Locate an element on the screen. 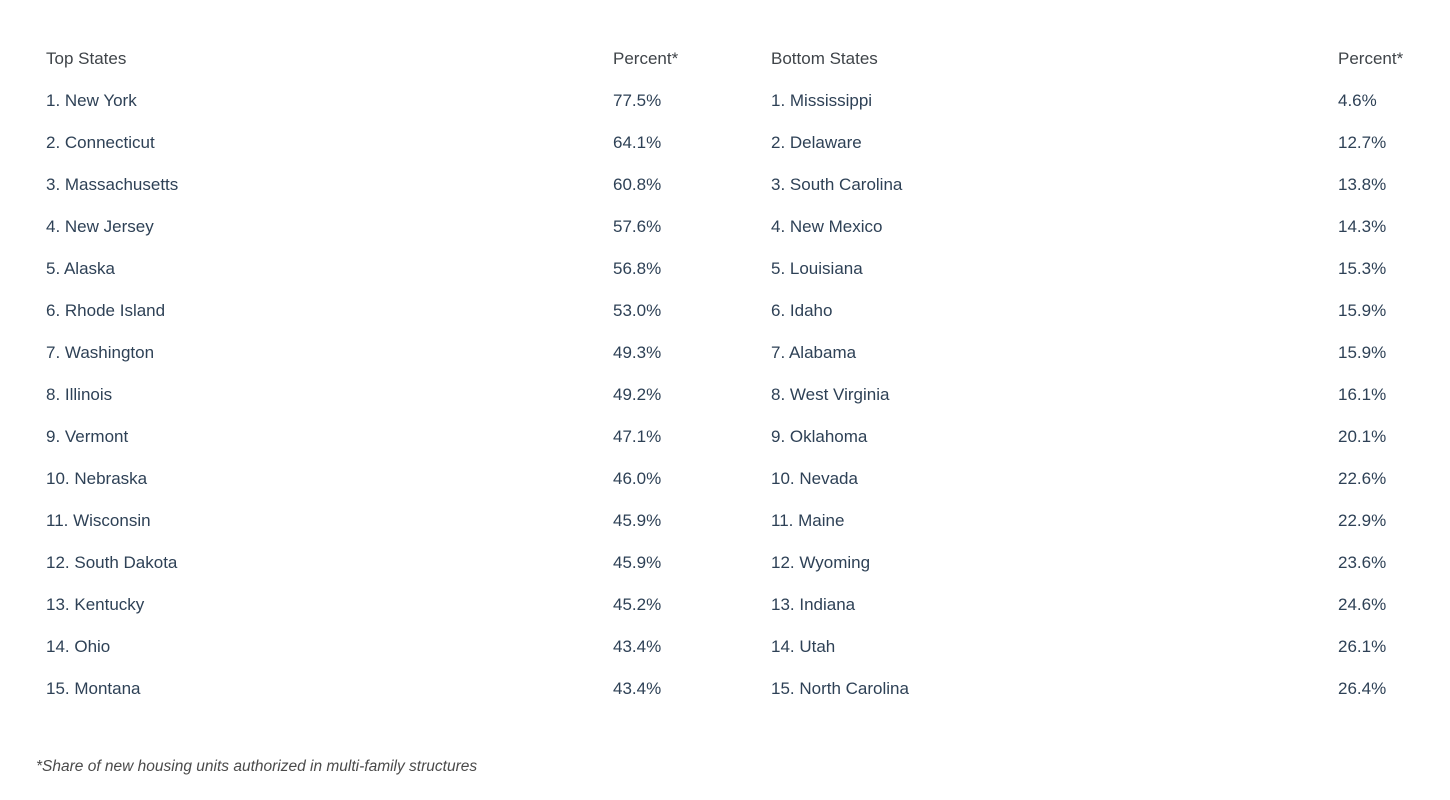 This screenshot has height=800, width=1450. bottom-state-cell: 3. South Carolina is located at coordinates (837, 184).